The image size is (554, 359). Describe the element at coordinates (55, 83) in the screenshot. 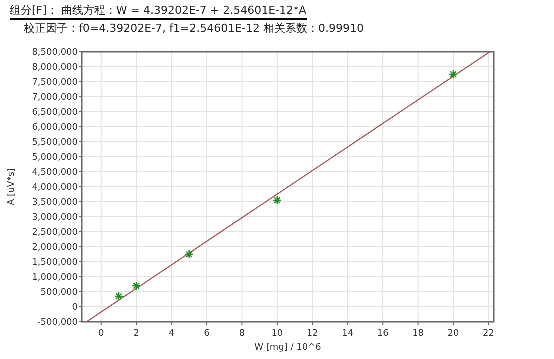

I see `y-tick-label: 7,500,000` at that location.